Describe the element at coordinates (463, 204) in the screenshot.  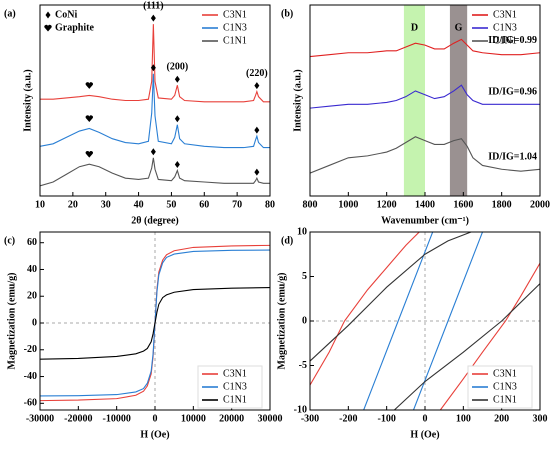
I see `x-tick-label: 1600` at that location.